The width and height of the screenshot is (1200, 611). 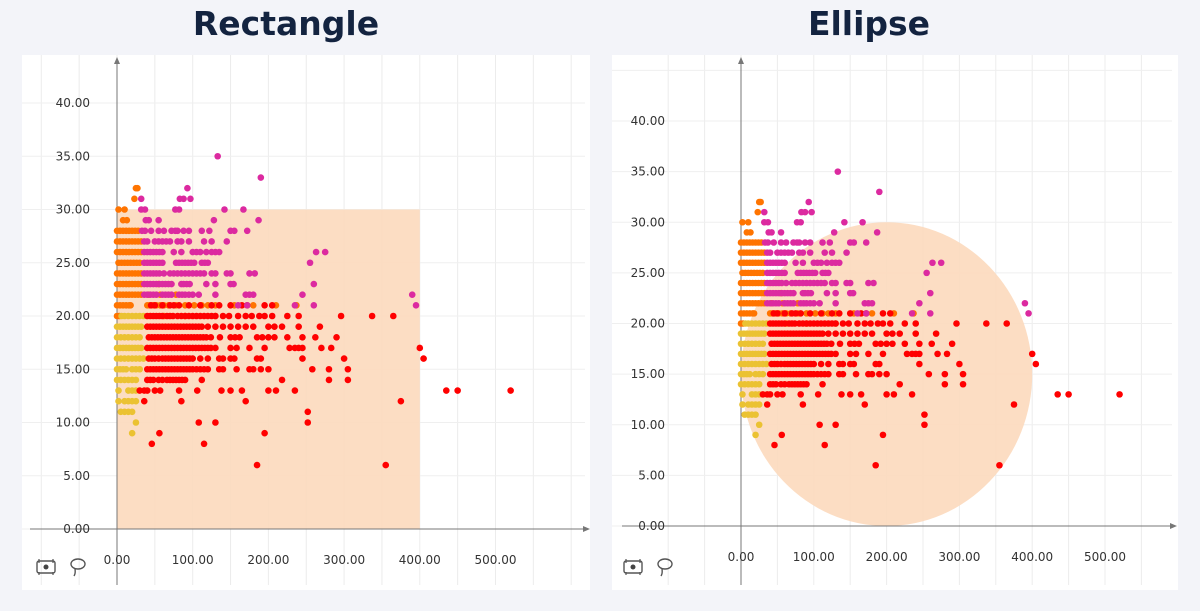 What do you see at coordinates (286, 23) in the screenshot?
I see `chart-title-rectangle: Rectangle` at bounding box center [286, 23].